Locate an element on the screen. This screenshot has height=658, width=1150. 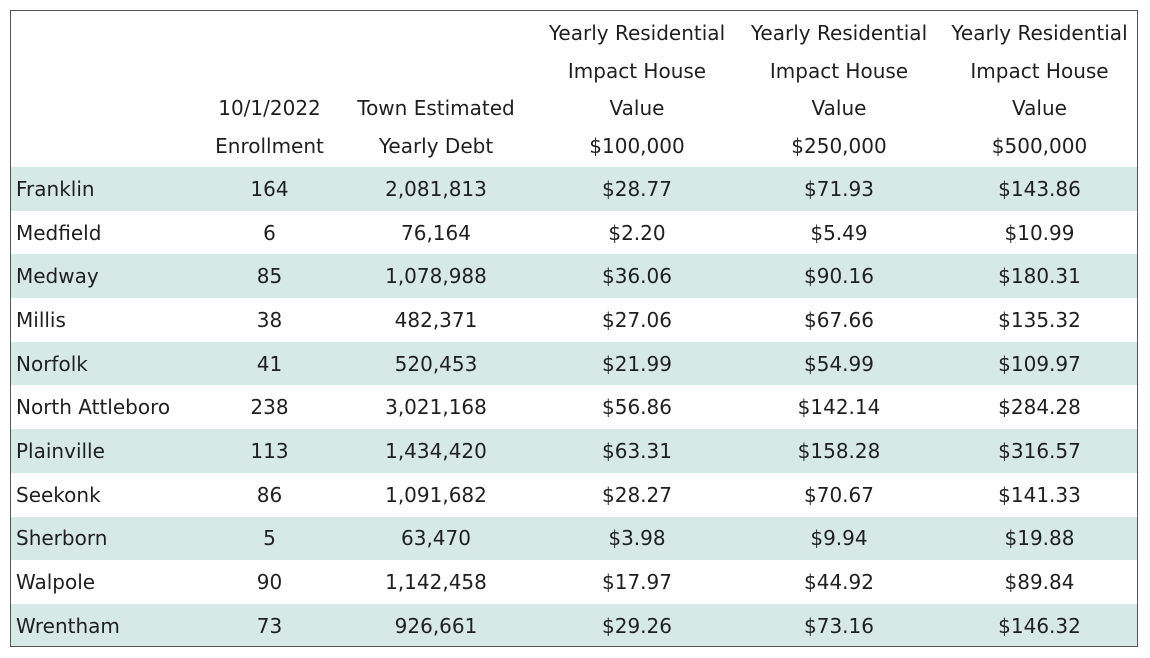
enrollment-cell: 164 is located at coordinates (269, 189).